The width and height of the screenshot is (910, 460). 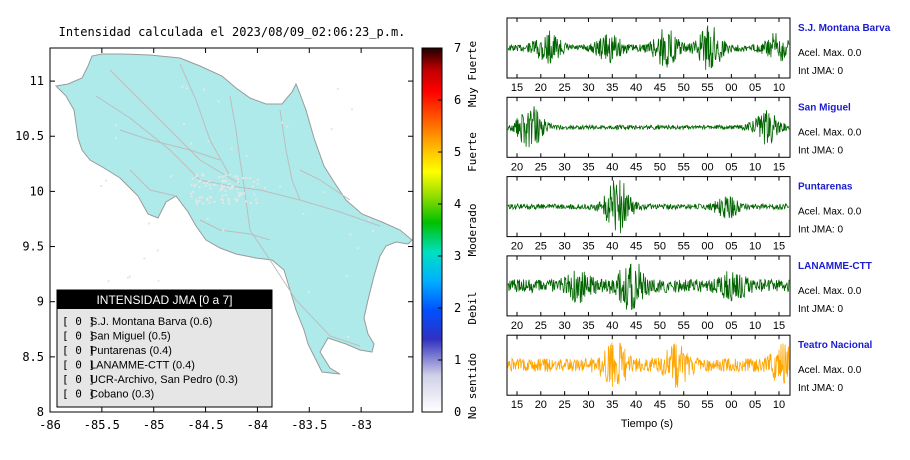 I want to click on map-x-tick-label: -86, so click(x=50, y=425).